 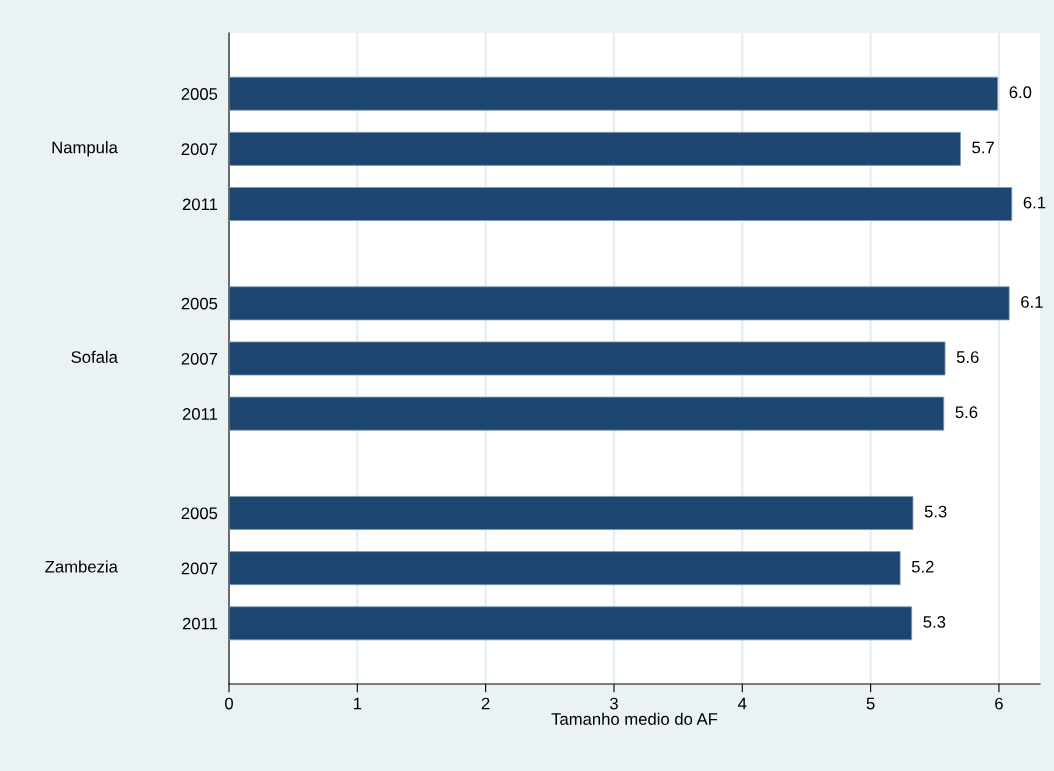 I want to click on x-tick-label: 3, so click(x=613, y=703).